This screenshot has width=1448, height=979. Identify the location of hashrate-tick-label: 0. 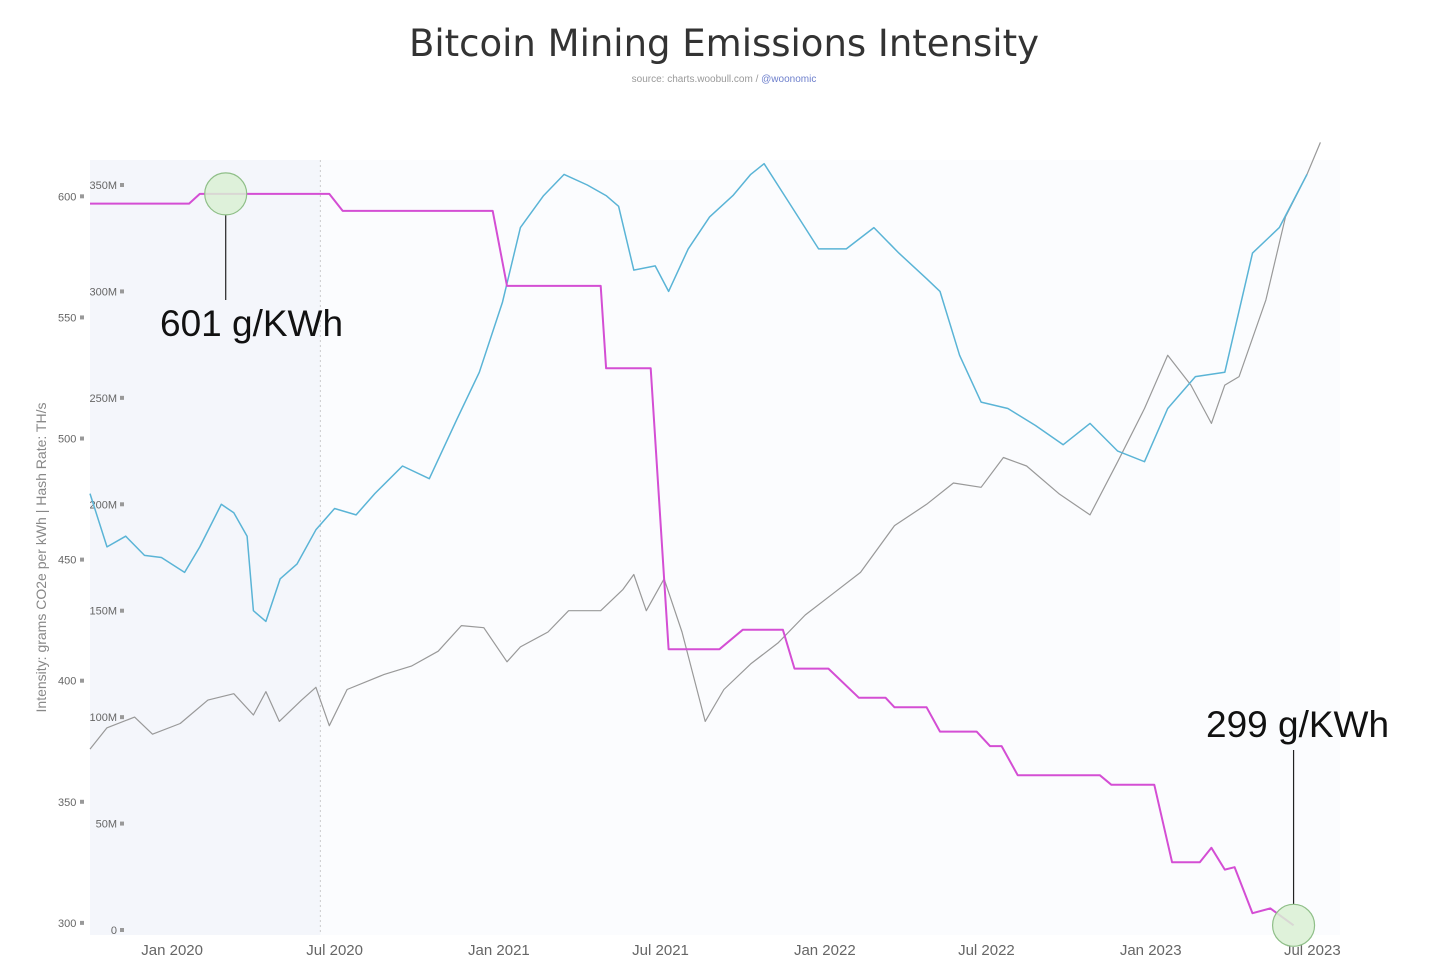
(114, 931).